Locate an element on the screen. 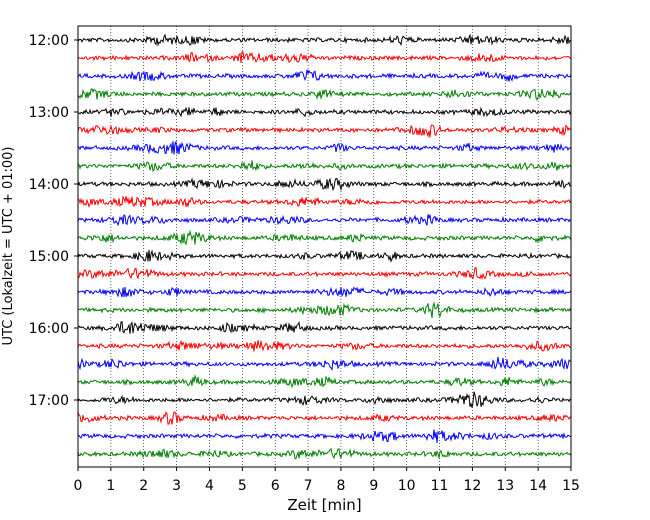 The height and width of the screenshot is (520, 650). x-tick-label: 14 is located at coordinates (538, 486).